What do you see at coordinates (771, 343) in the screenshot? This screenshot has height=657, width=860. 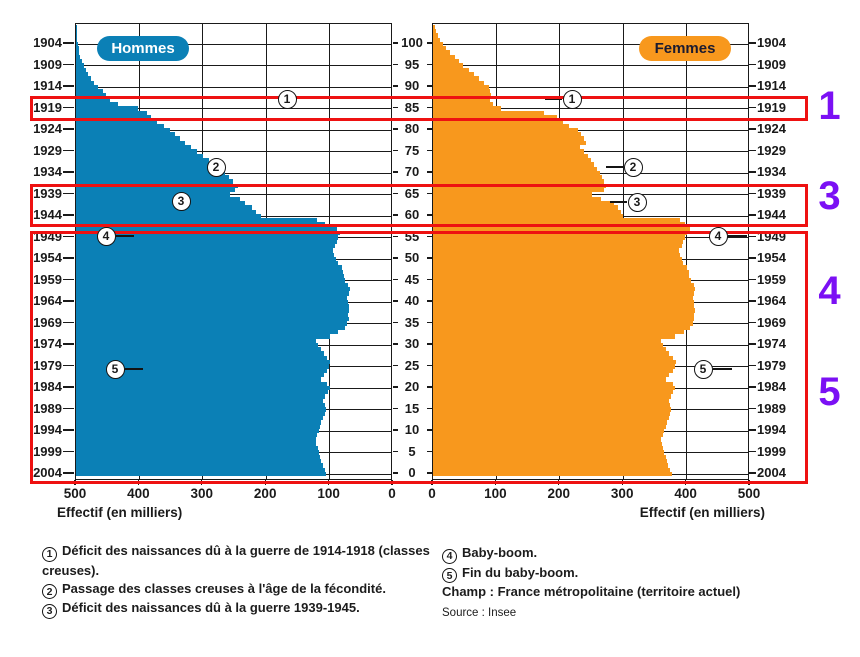 I see `birth-year-label-right: 1974` at bounding box center [771, 343].